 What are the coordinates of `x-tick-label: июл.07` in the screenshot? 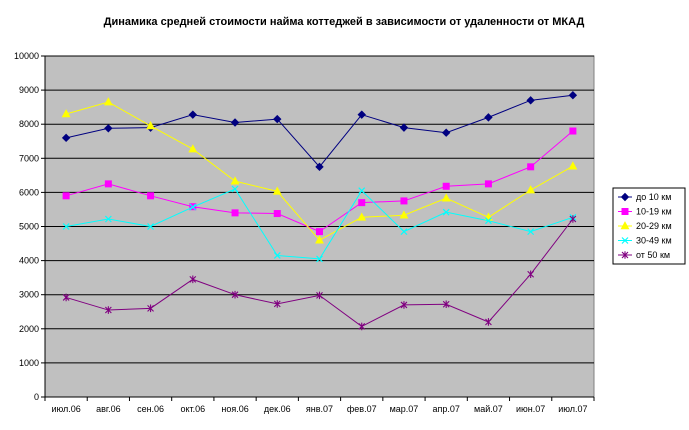 It's located at (572, 409).